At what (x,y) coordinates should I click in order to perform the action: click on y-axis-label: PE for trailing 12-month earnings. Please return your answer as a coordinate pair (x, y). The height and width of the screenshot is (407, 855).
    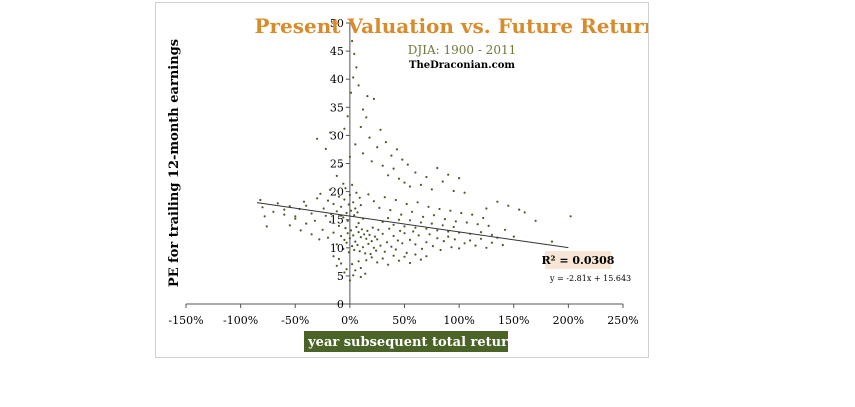
    Looking at the image, I should click on (174, 163).